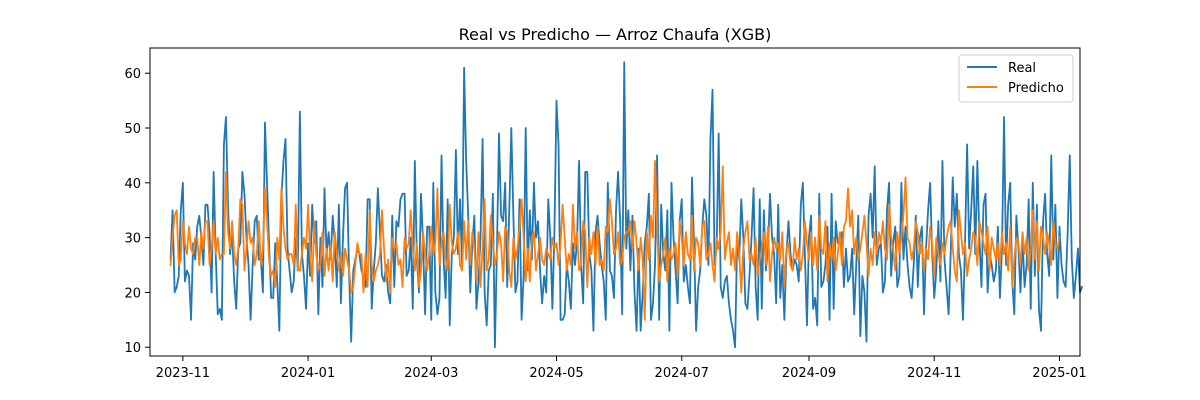 The height and width of the screenshot is (400, 1200). I want to click on y-tick-label: 40, so click(132, 184).